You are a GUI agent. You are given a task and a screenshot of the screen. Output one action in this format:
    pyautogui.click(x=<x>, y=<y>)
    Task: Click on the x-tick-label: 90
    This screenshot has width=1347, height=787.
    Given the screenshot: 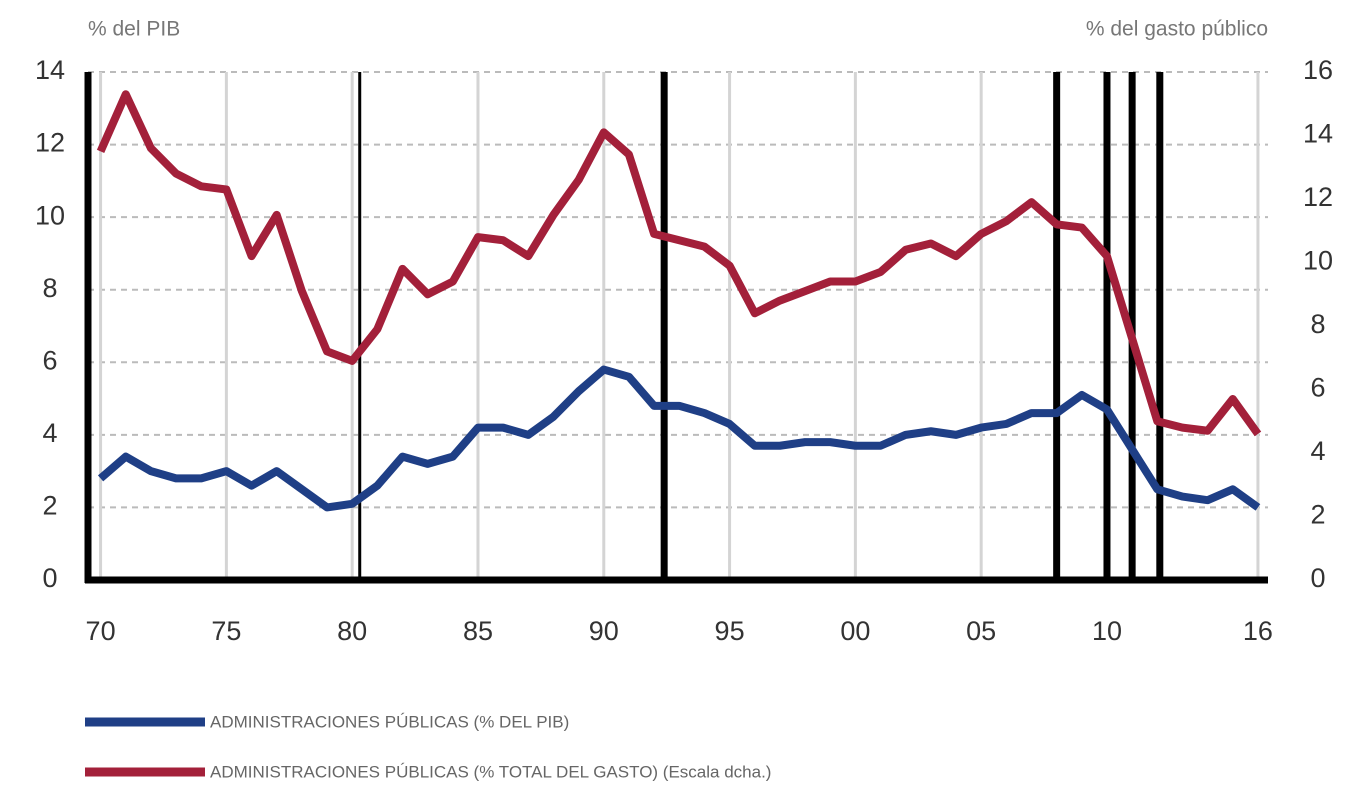 What is the action you would take?
    pyautogui.click(x=604, y=631)
    